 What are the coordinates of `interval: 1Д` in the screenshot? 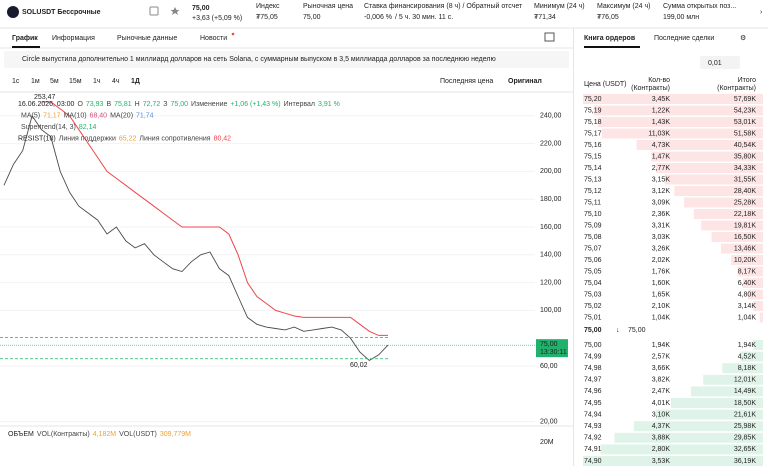 It's located at (135, 81).